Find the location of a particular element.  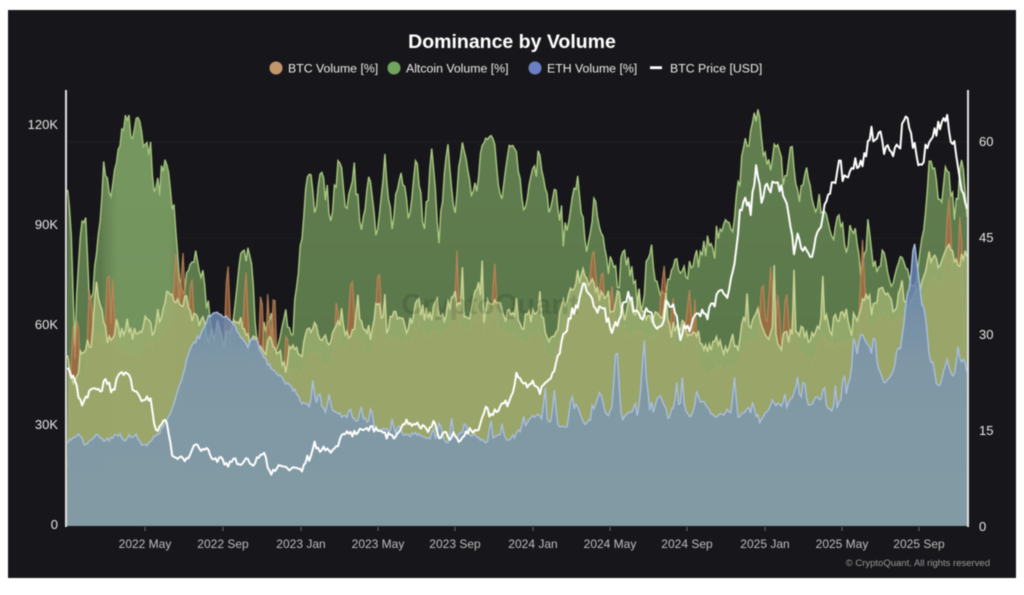

svg-text: 2023 May is located at coordinates (378, 544).